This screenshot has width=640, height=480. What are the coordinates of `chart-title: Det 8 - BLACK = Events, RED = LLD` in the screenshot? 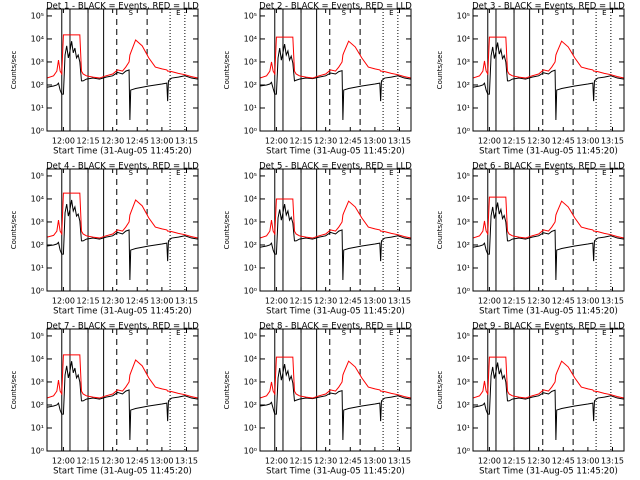 It's located at (335, 327).